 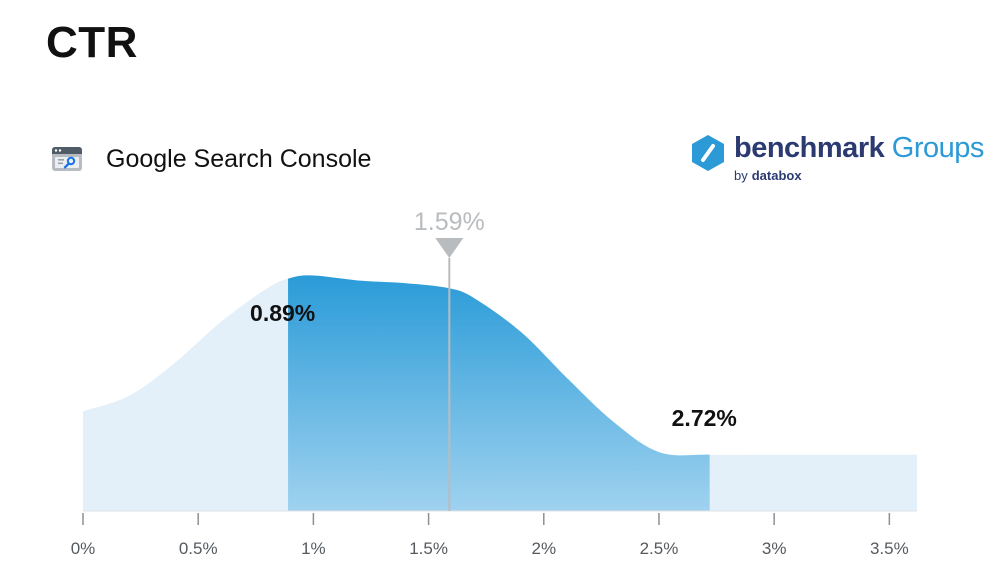 I want to click on data-source: Google Search Console, so click(x=210, y=159).